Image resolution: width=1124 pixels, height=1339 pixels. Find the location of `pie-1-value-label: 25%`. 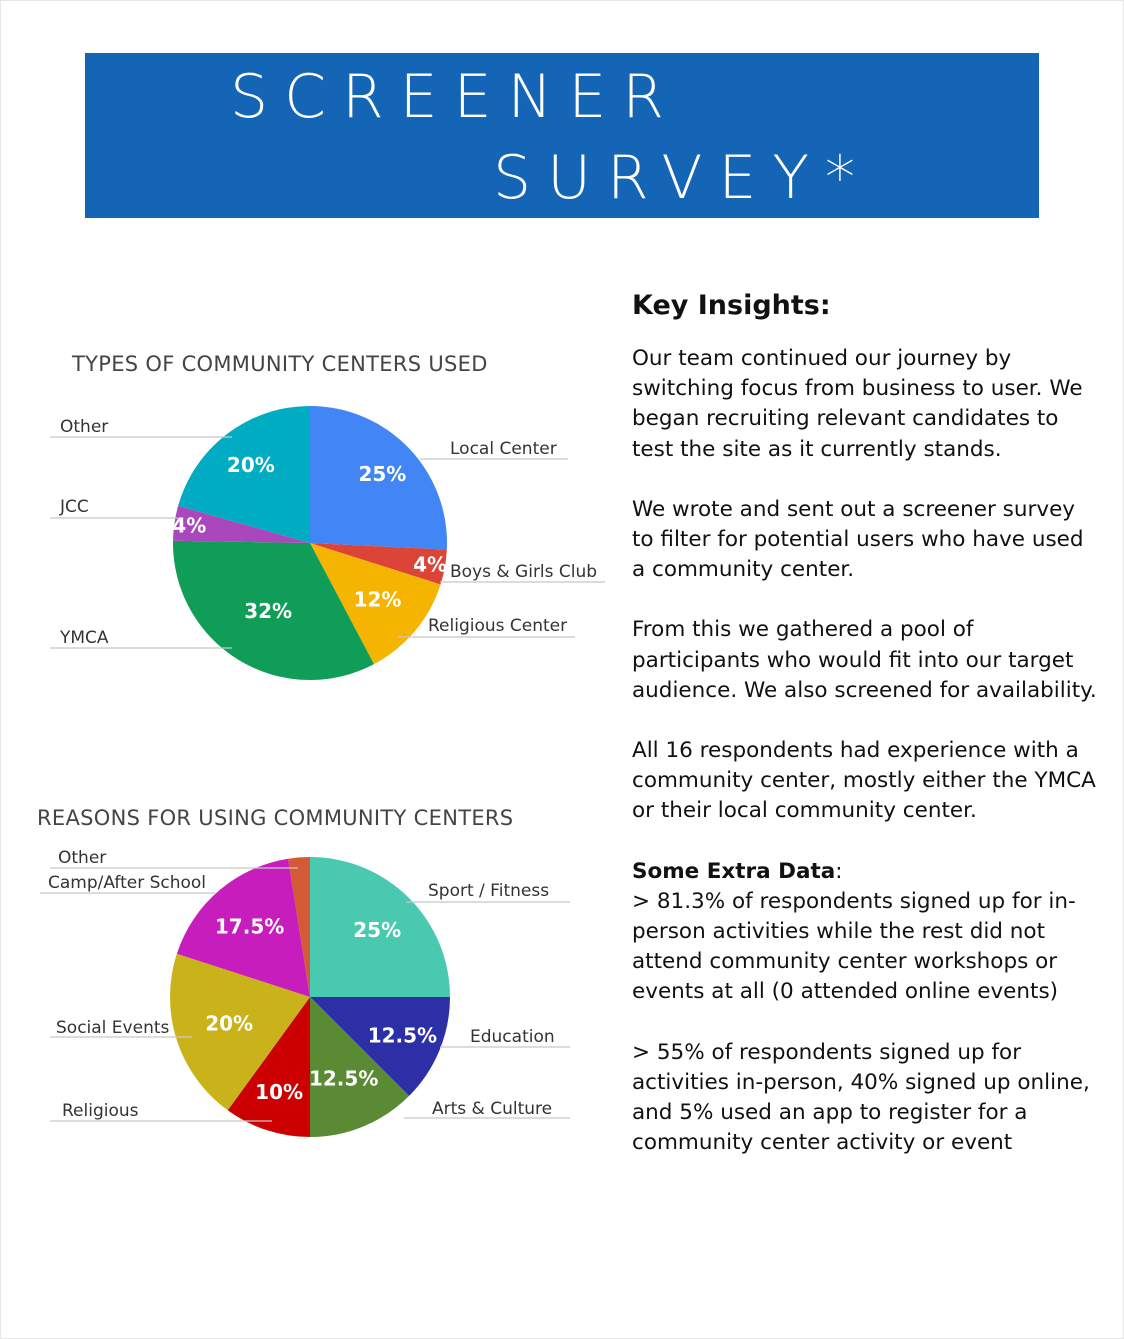

pie-1-value-label: 25% is located at coordinates (382, 474).